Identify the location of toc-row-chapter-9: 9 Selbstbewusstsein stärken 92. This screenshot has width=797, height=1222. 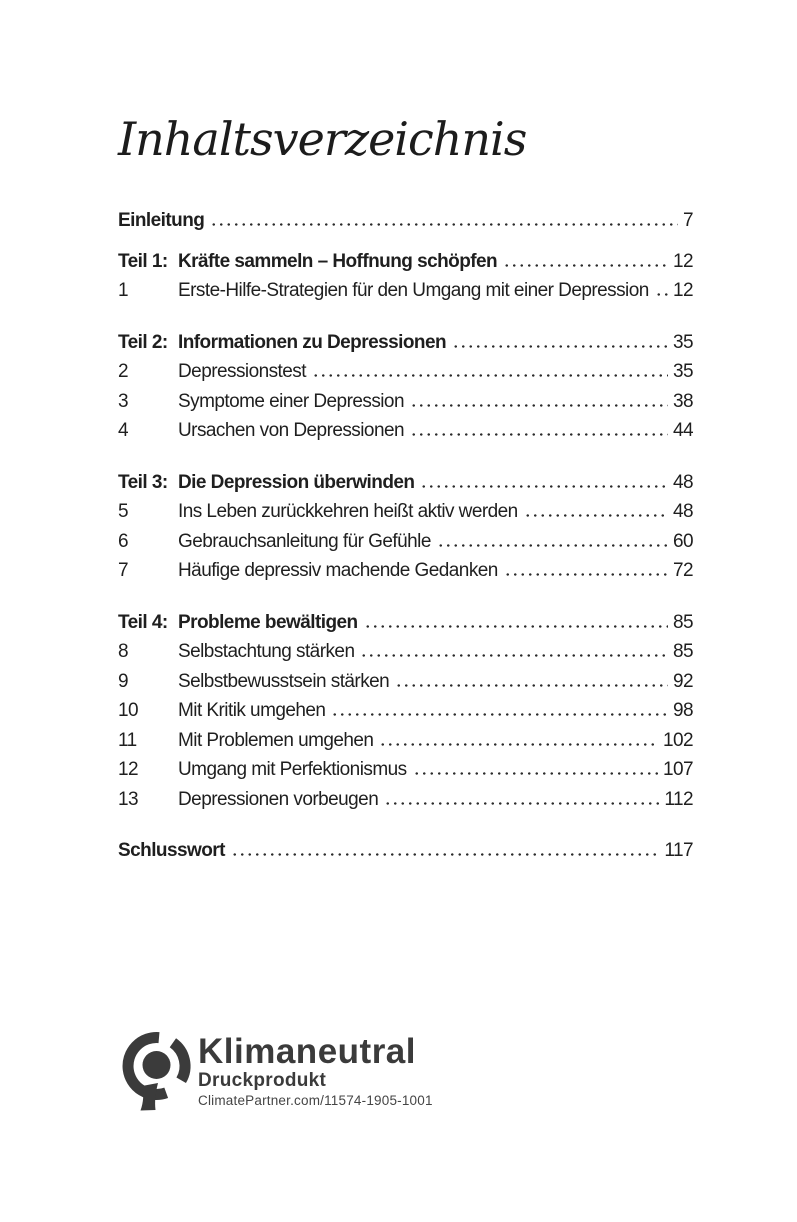
(406, 681).